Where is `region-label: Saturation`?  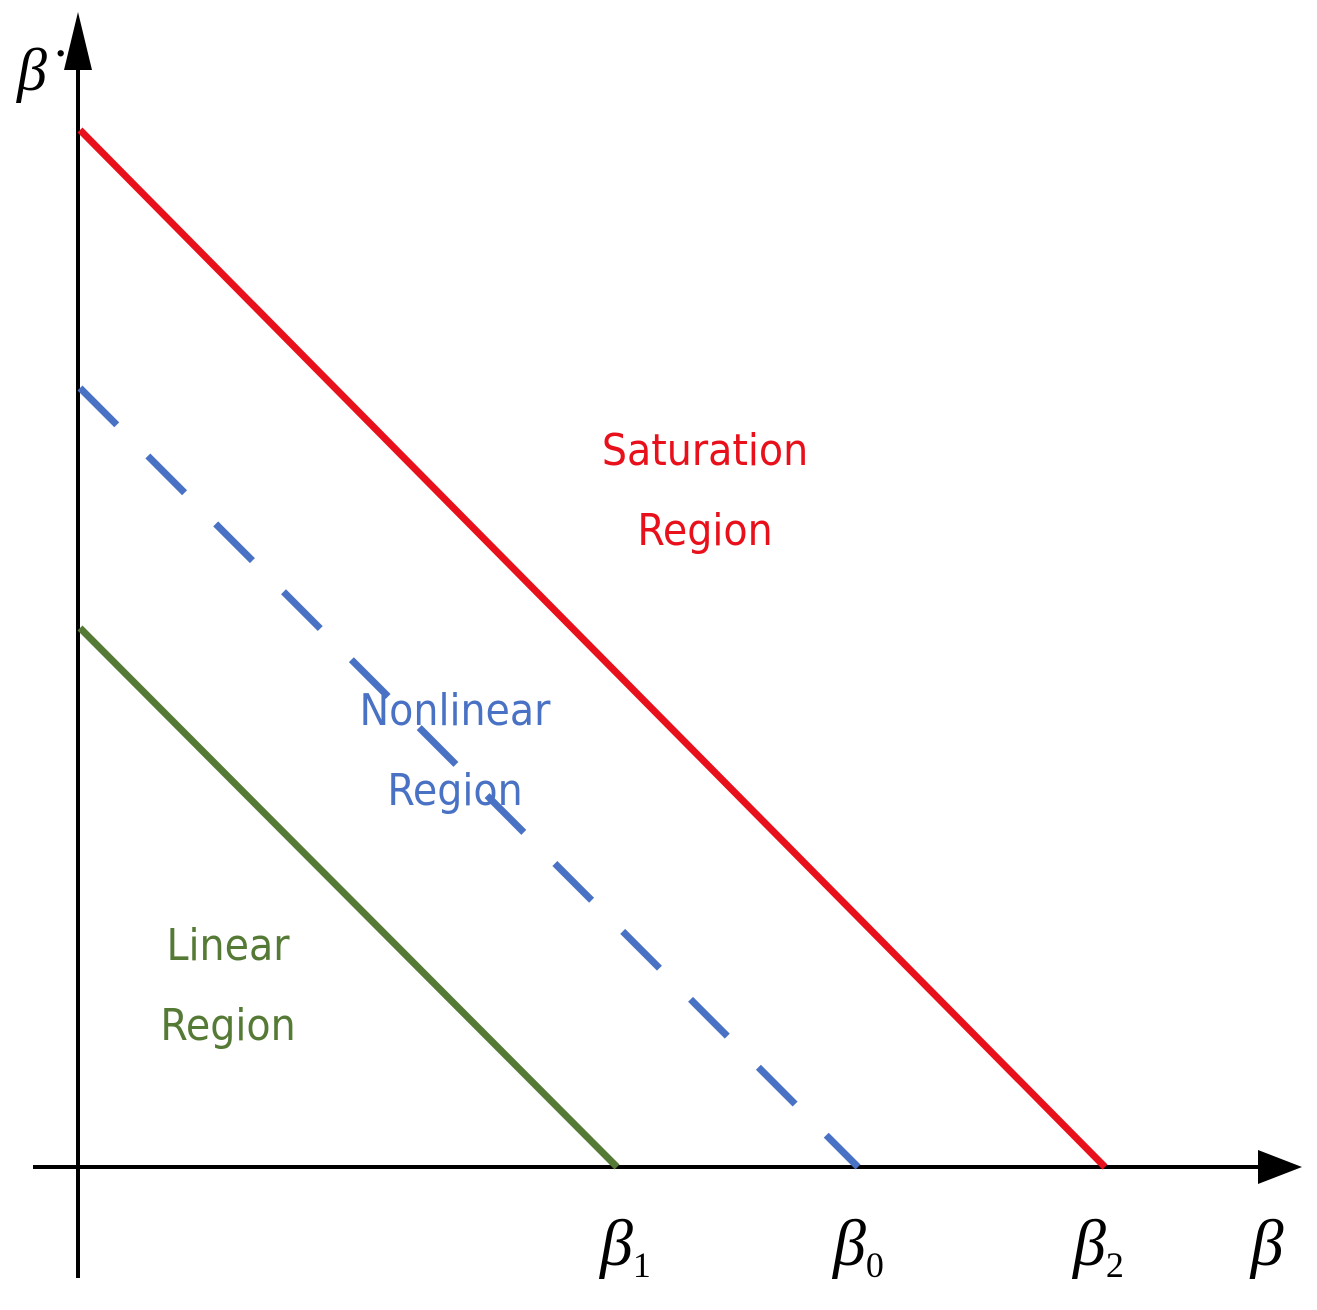
region-label: Saturation is located at coordinates (705, 450).